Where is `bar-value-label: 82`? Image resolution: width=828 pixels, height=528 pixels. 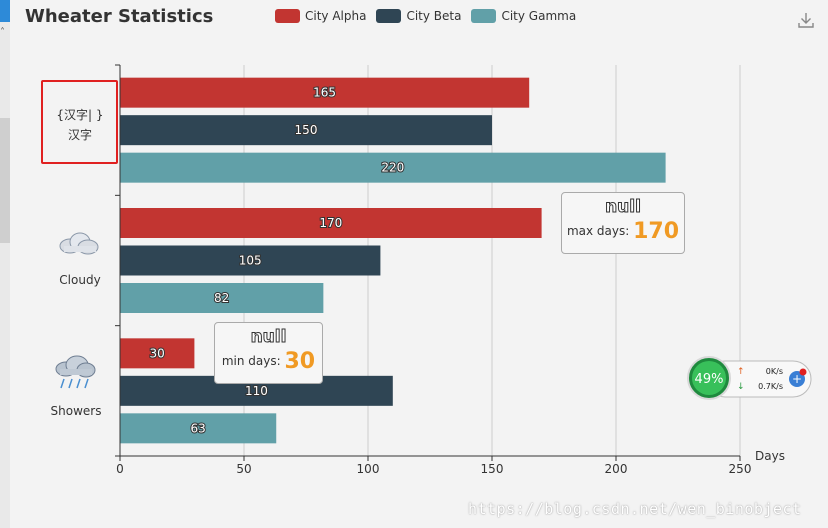 bar-value-label: 82 is located at coordinates (221, 298).